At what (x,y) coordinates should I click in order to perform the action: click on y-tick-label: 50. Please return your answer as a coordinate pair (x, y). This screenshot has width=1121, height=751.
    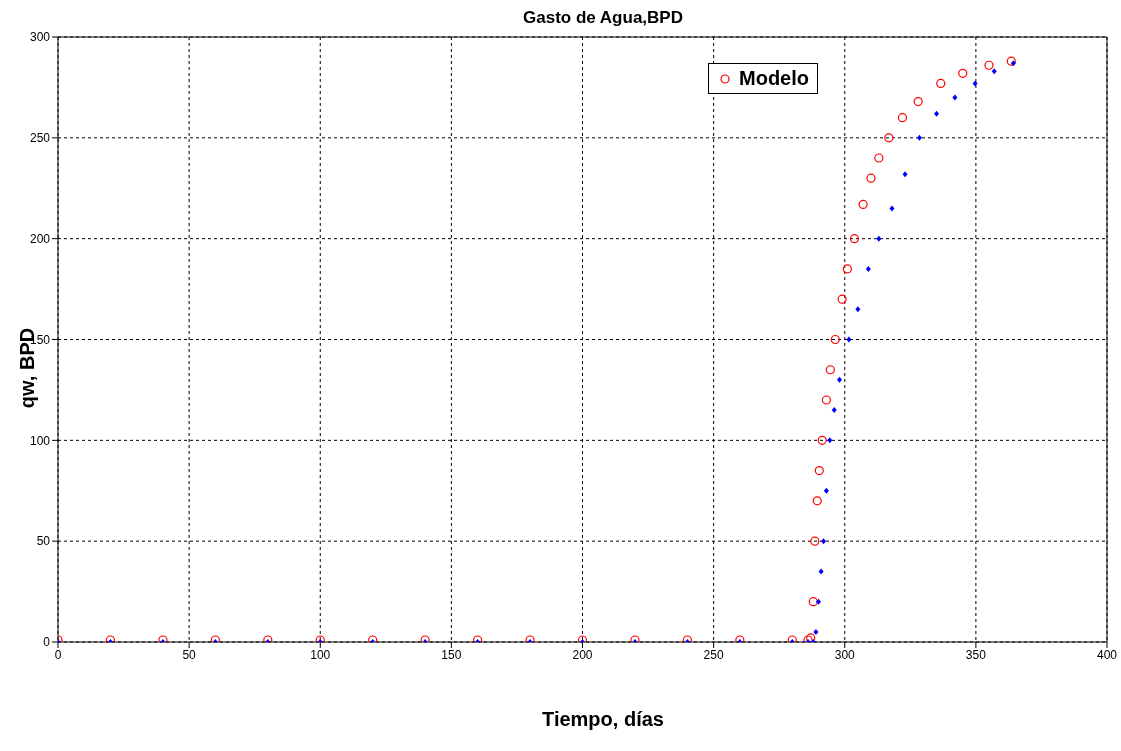
    Looking at the image, I should click on (43, 541).